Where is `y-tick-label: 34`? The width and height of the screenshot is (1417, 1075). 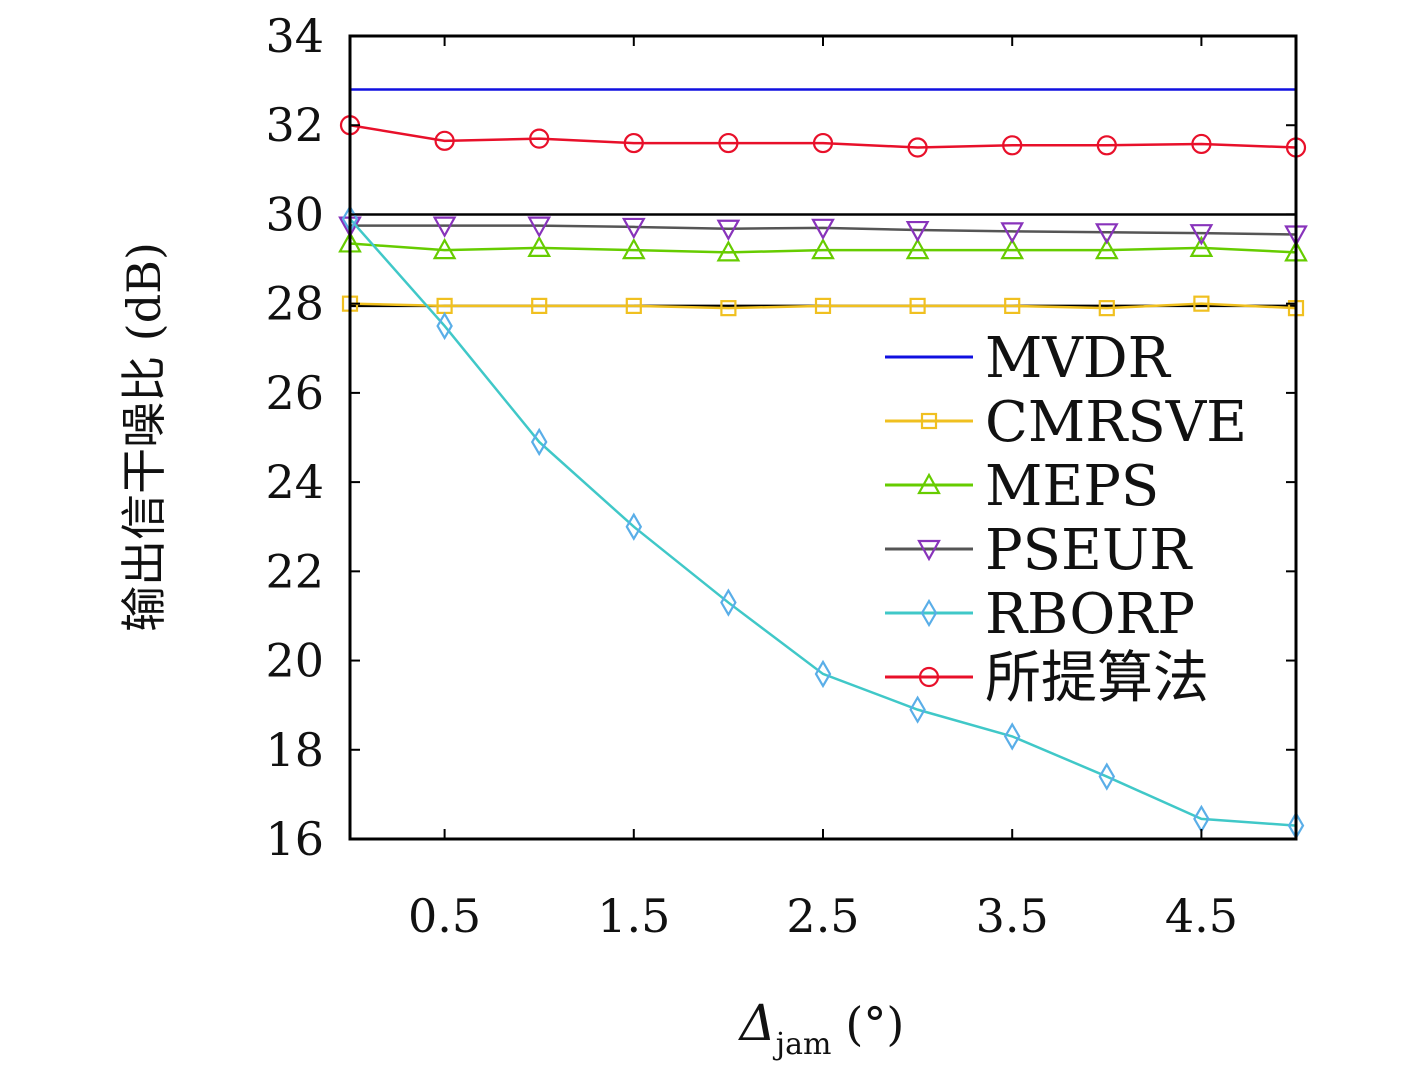 y-tick-label: 34 is located at coordinates (294, 36).